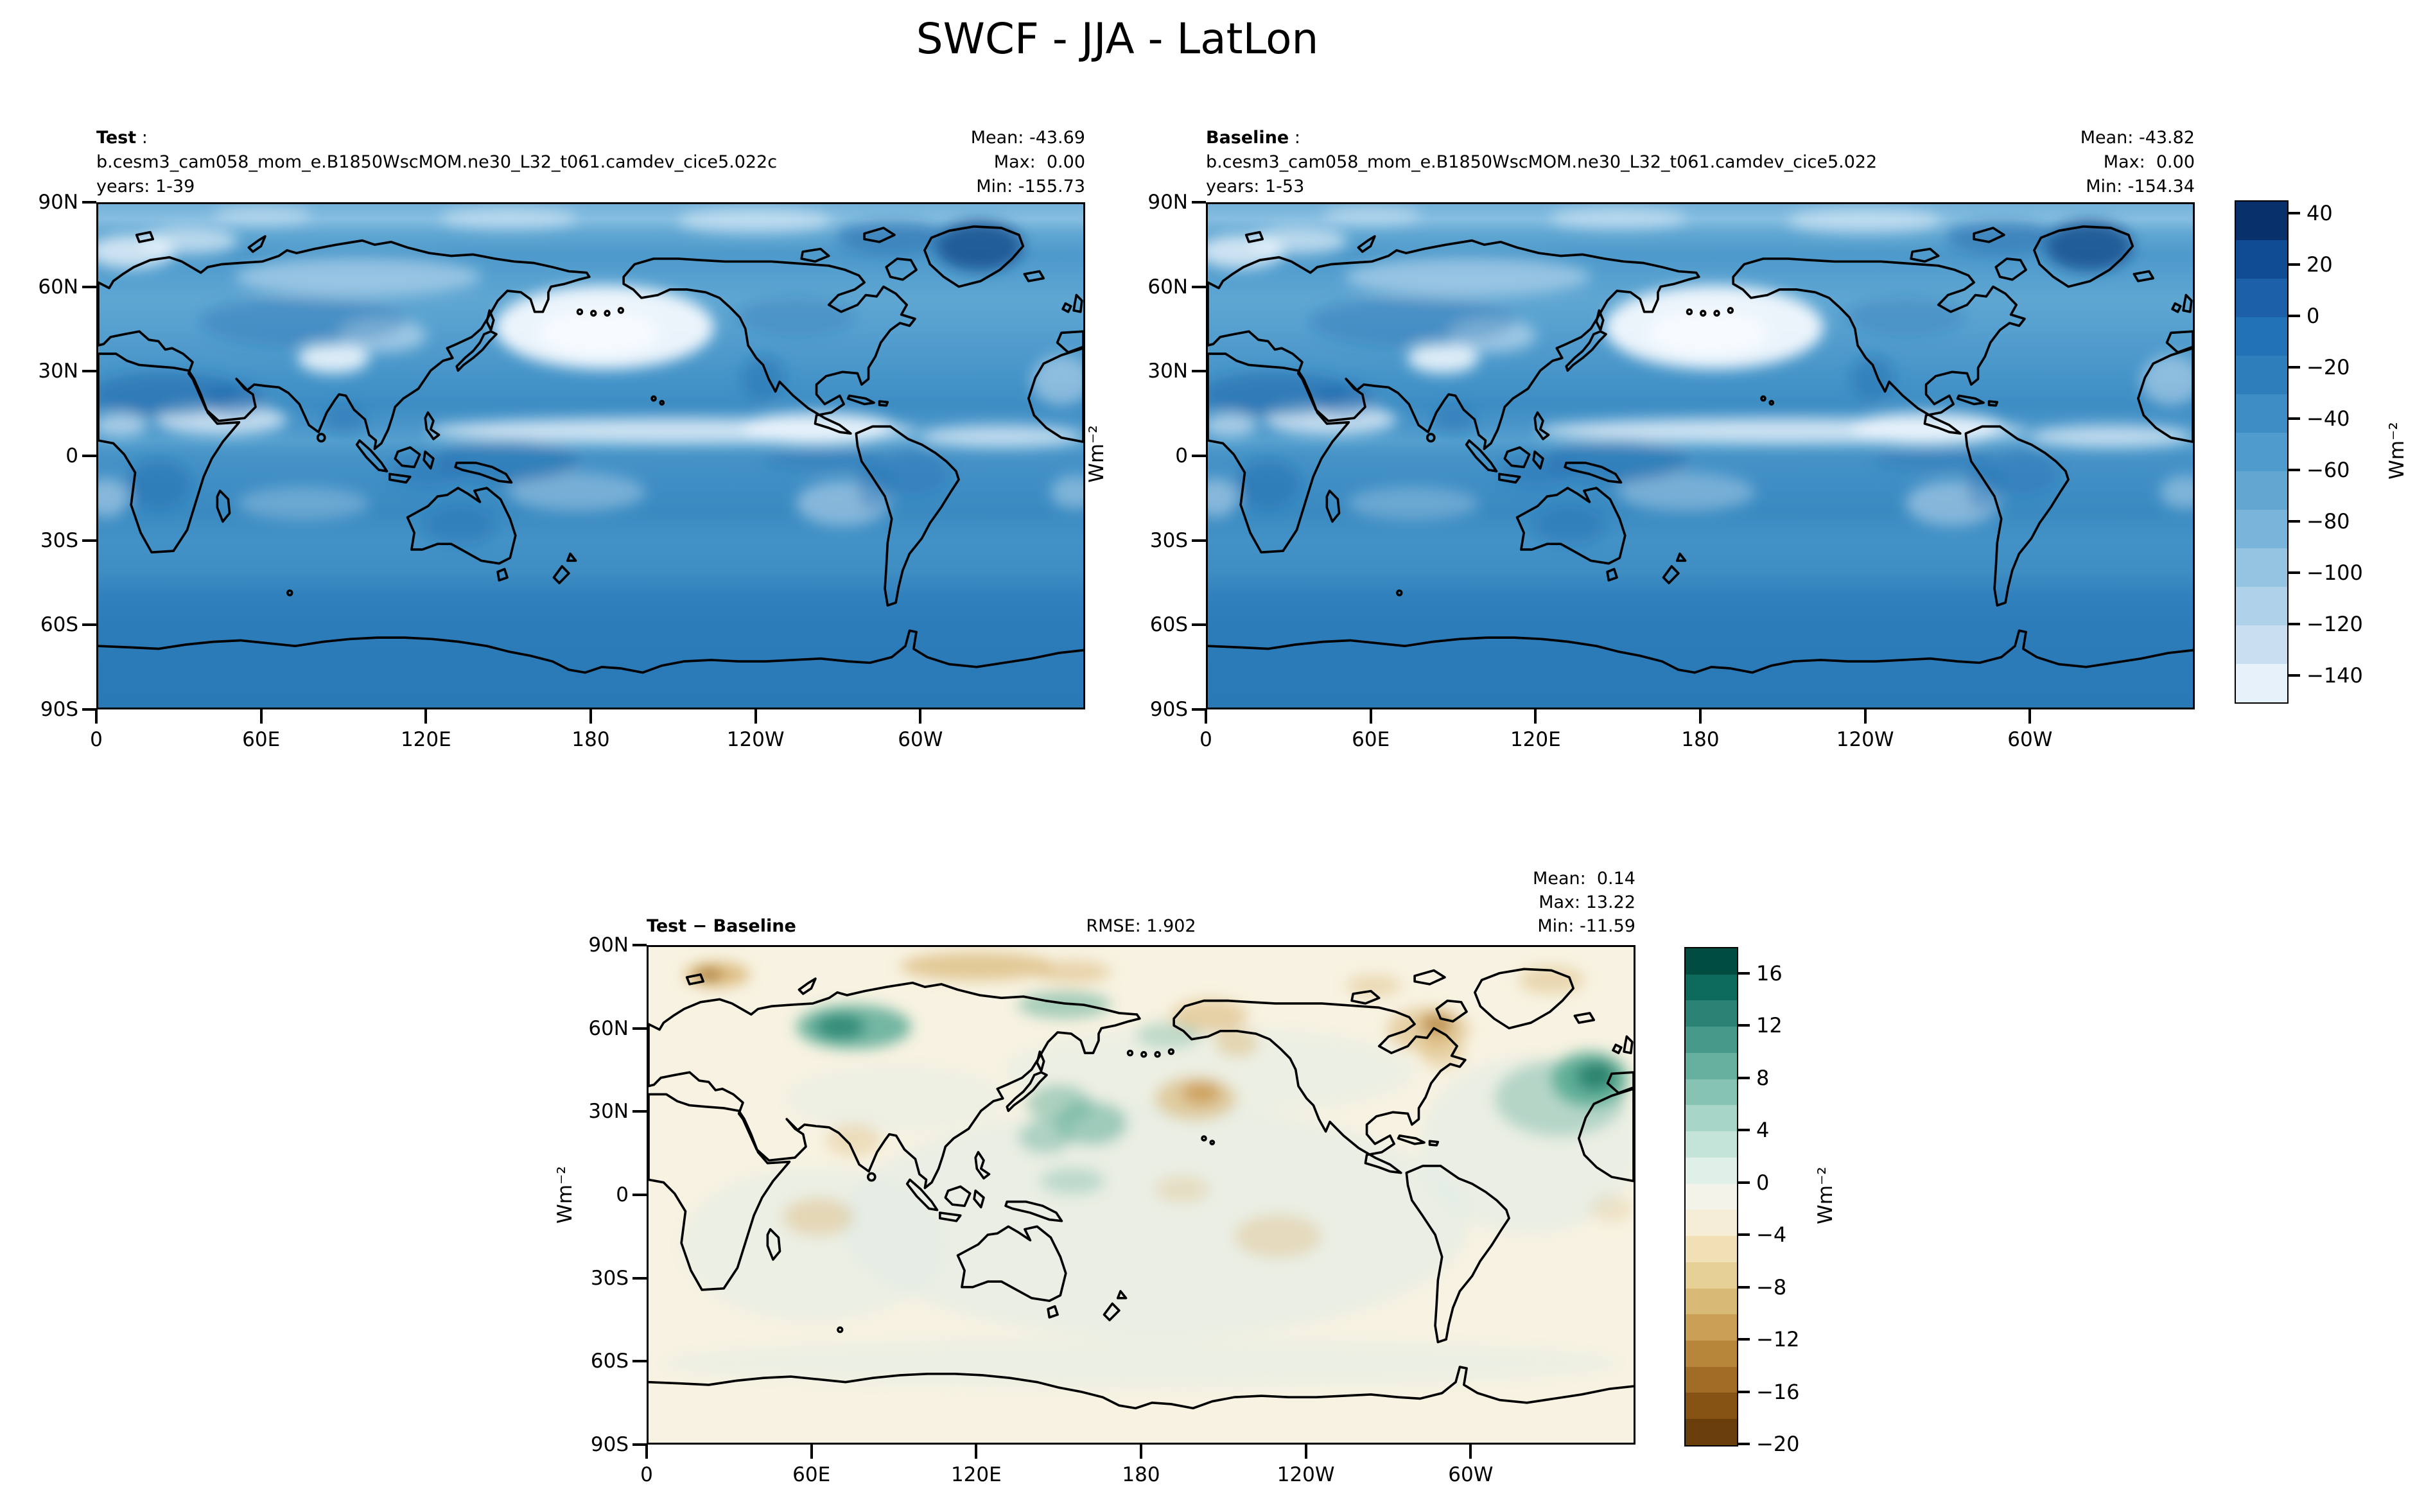  I want to click on diff-colorbar-tick-label: 4, so click(1763, 1130).